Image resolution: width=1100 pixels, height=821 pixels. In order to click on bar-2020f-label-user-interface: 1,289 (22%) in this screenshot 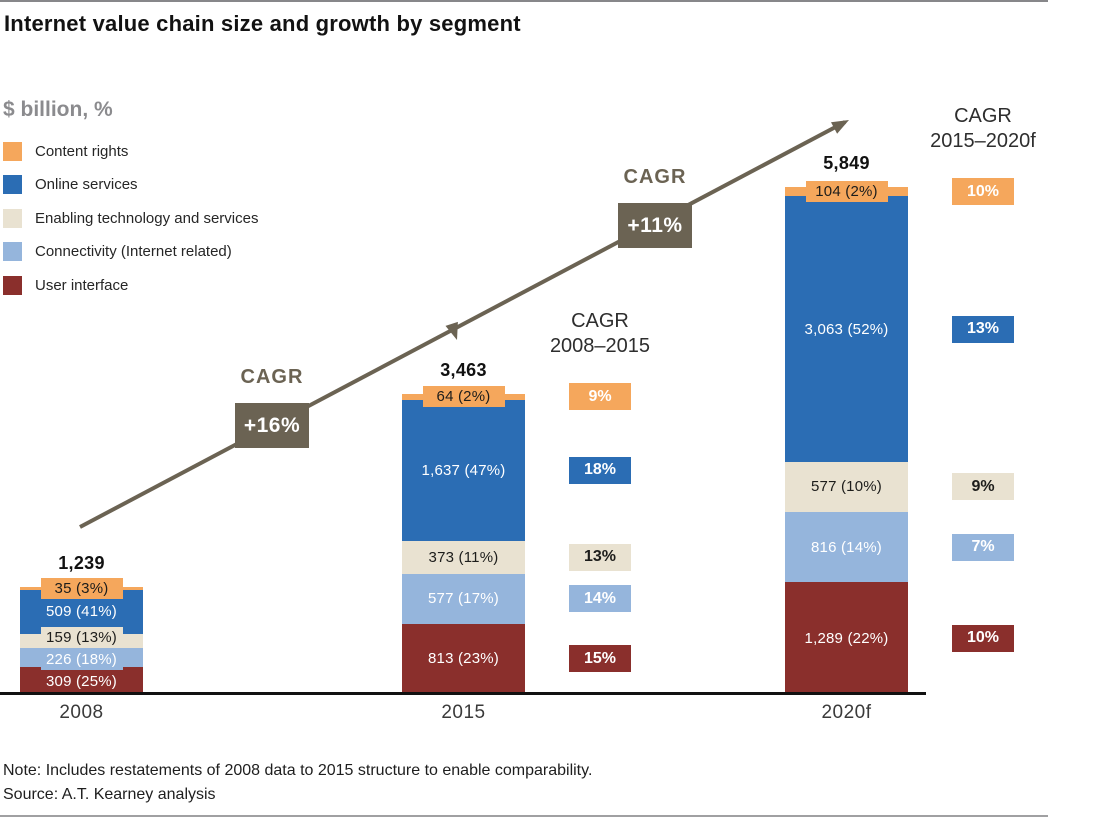, I will do `click(846, 638)`.